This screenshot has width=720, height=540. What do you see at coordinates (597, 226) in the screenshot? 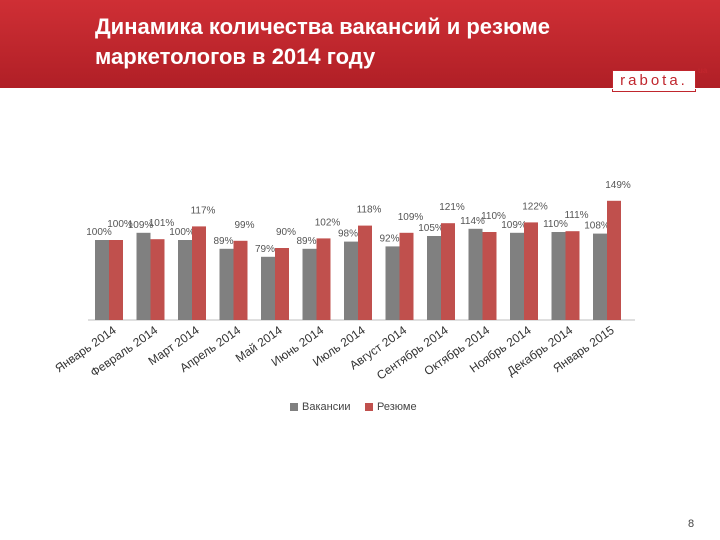
I see `label-vacancies-12: 108%` at bounding box center [597, 226].